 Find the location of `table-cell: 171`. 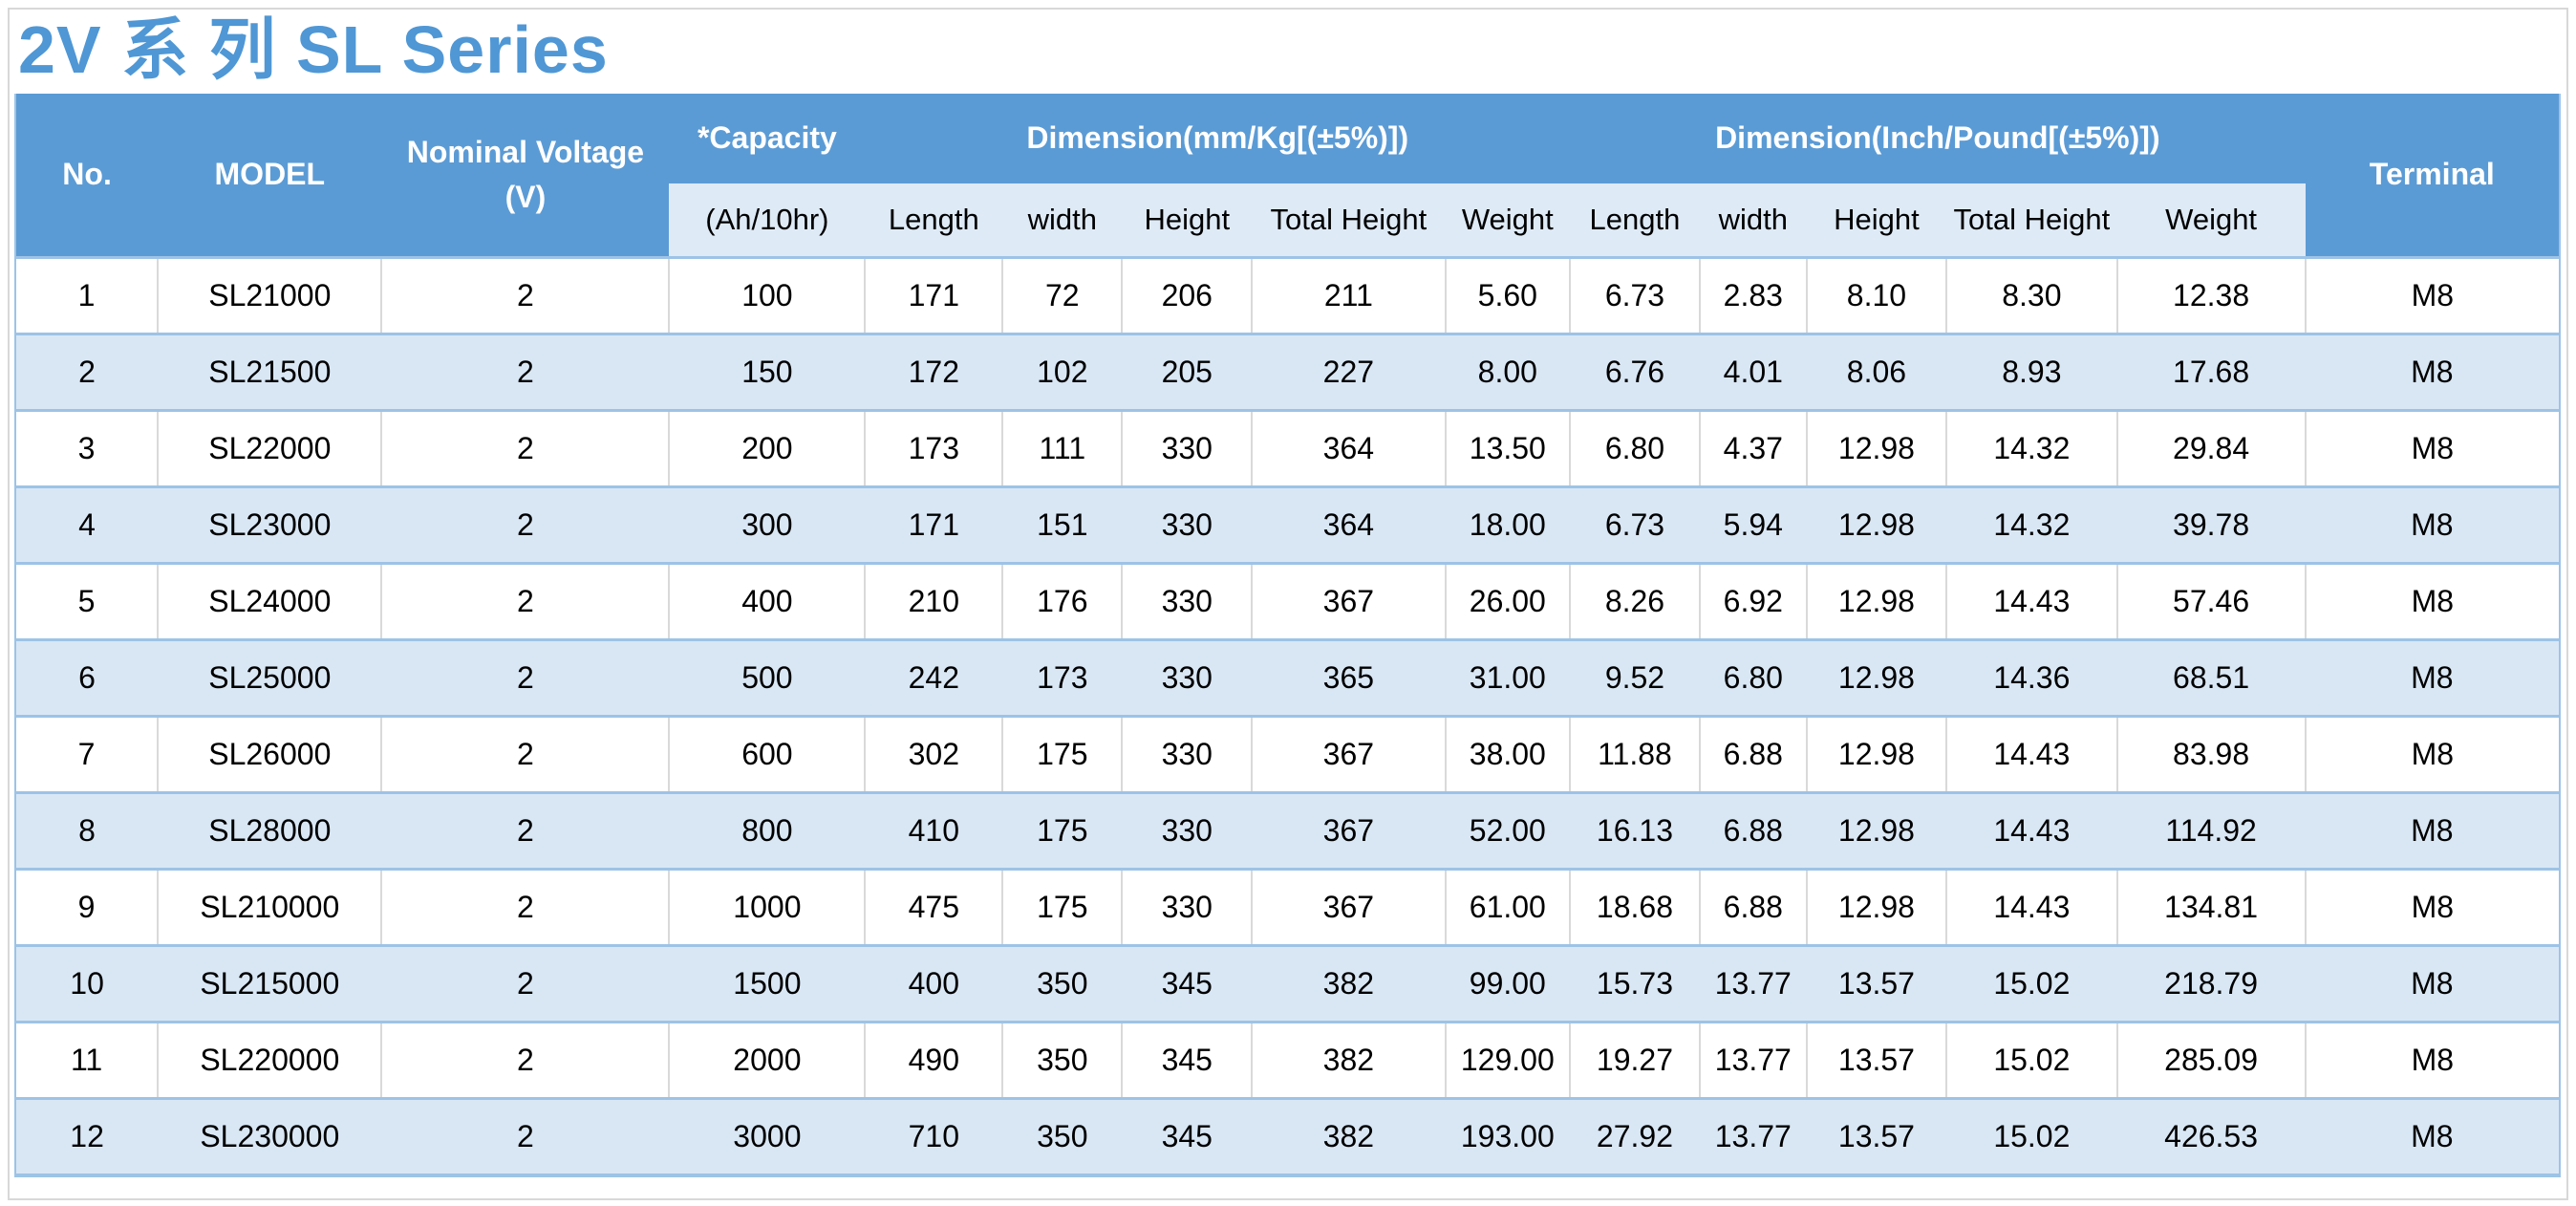

table-cell: 171 is located at coordinates (934, 525).